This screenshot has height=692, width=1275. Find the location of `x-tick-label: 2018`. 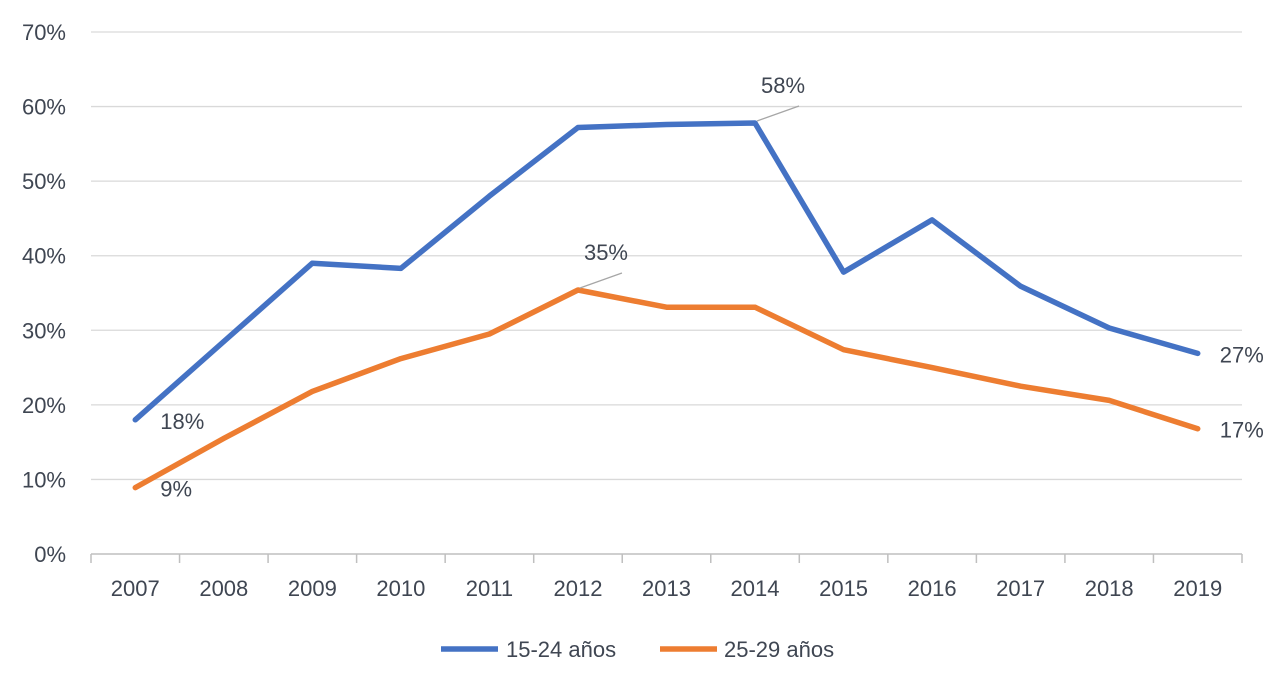

x-tick-label: 2018 is located at coordinates (1109, 588).